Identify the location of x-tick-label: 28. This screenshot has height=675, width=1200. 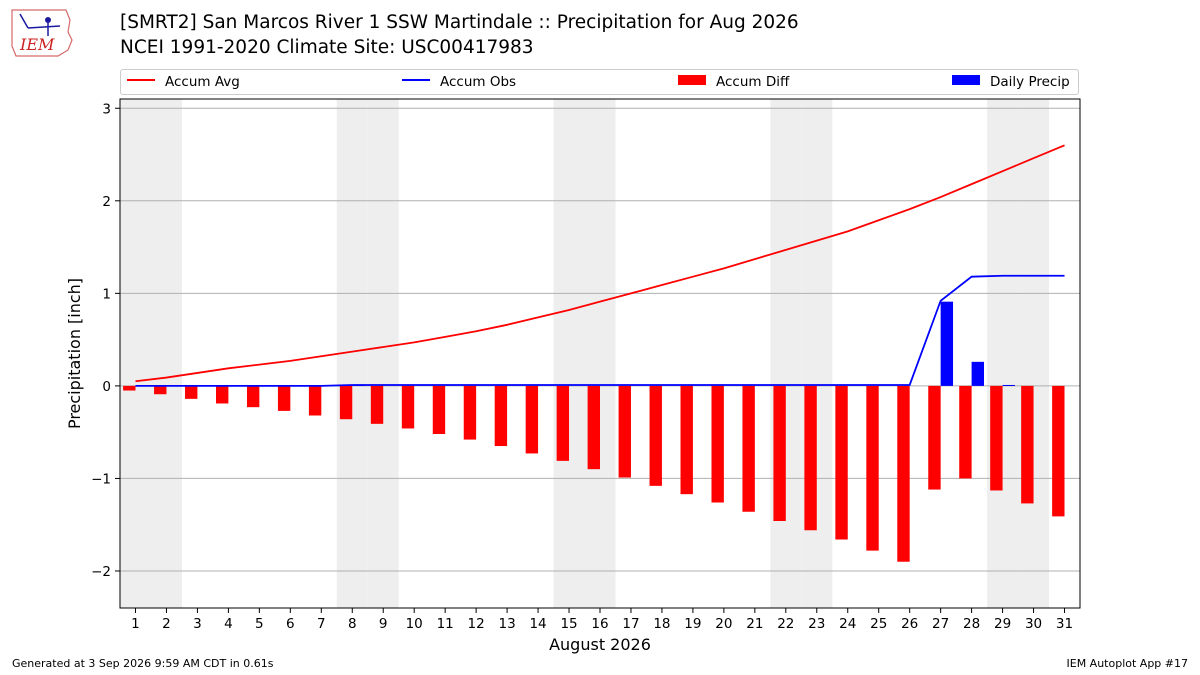
(971, 624).